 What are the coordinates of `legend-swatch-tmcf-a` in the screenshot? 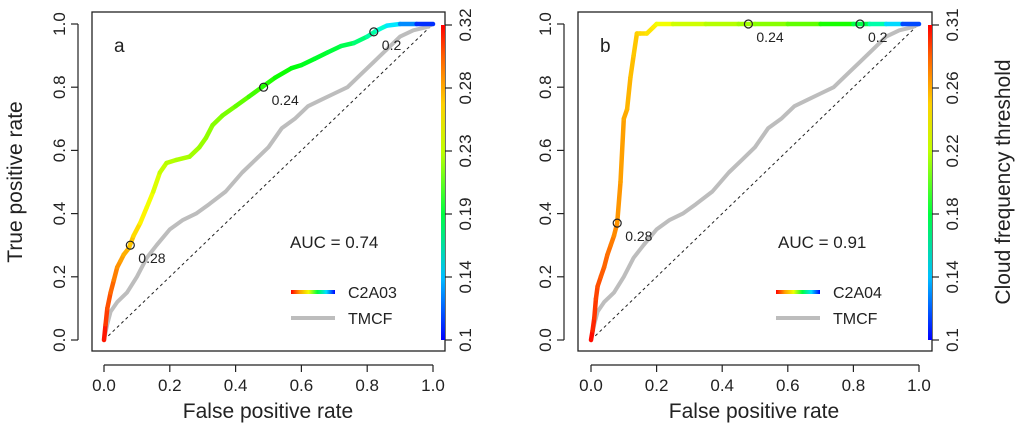 It's located at (313, 318).